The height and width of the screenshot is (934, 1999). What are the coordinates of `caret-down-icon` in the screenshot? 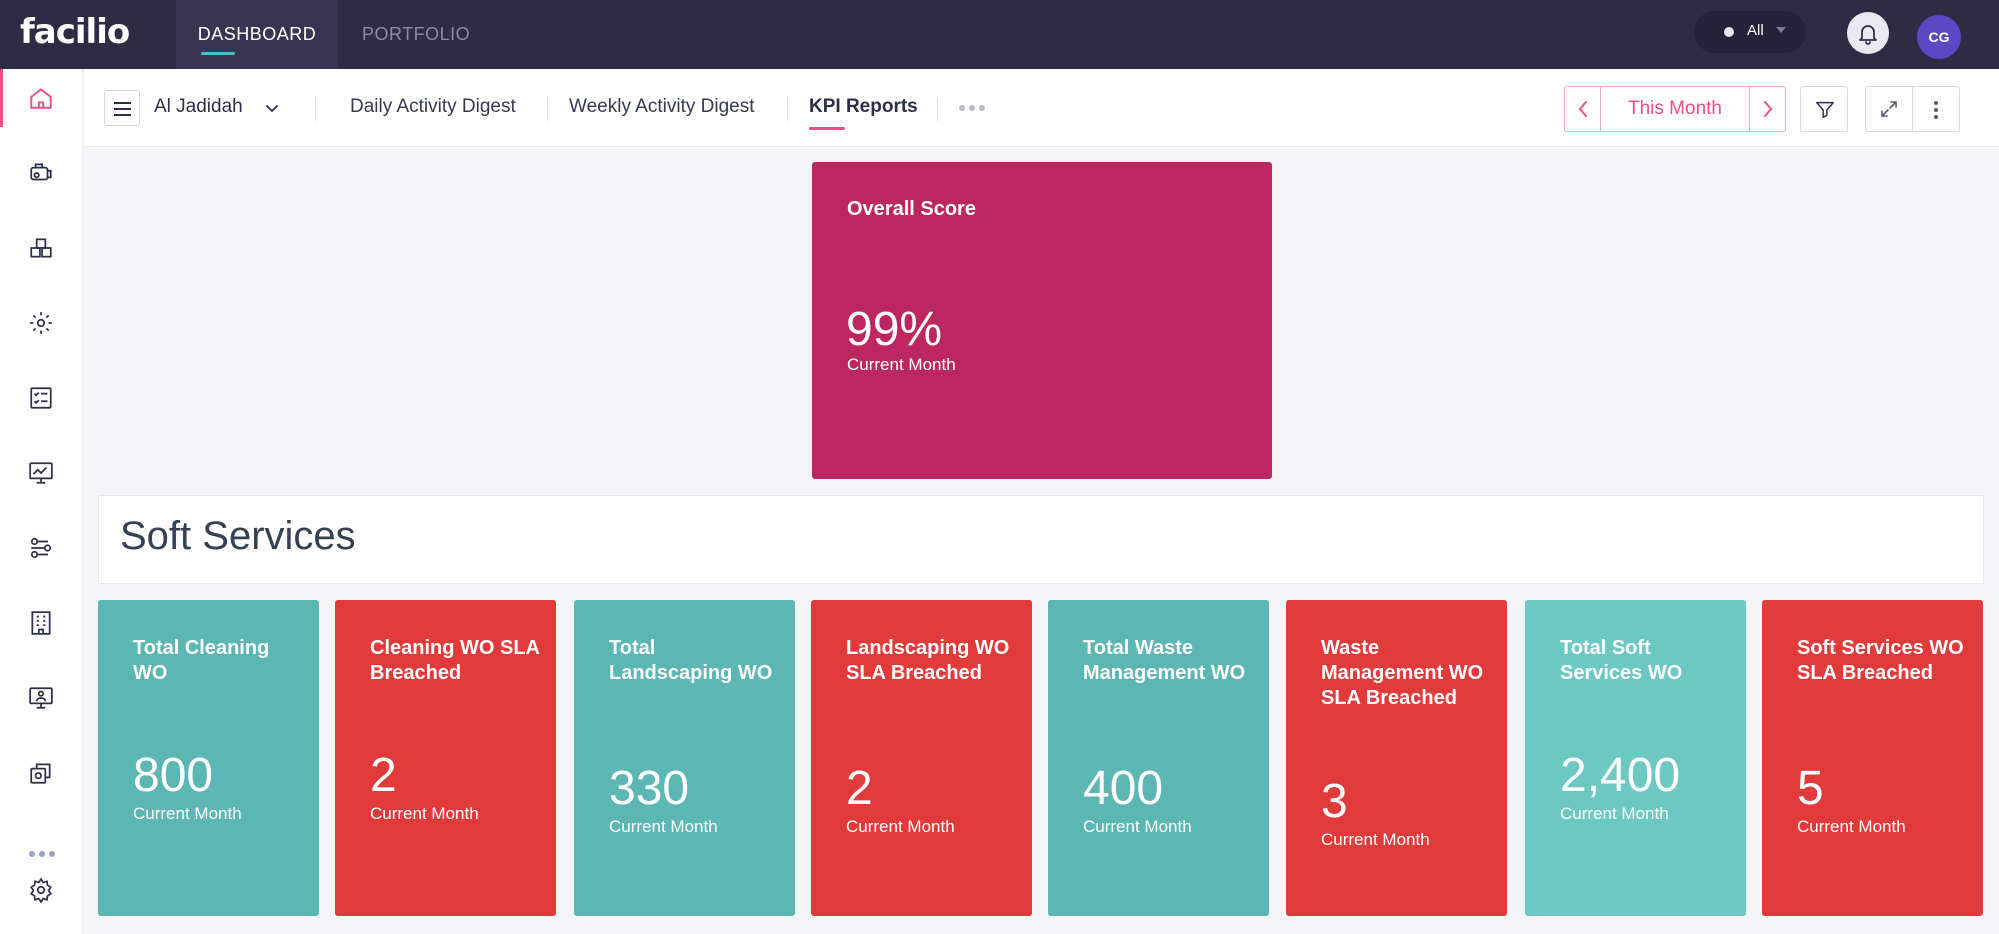 It's located at (1781, 30).